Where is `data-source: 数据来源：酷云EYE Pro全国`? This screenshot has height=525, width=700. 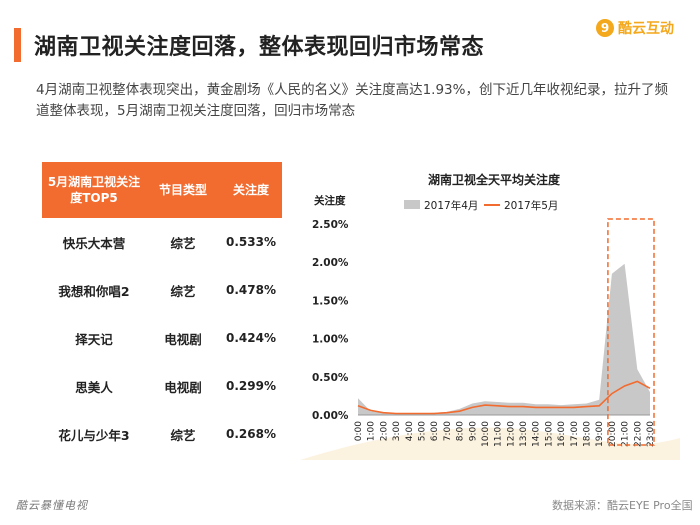
data-source: 数据来源：酷云EYE Pro全国 is located at coordinates (622, 505).